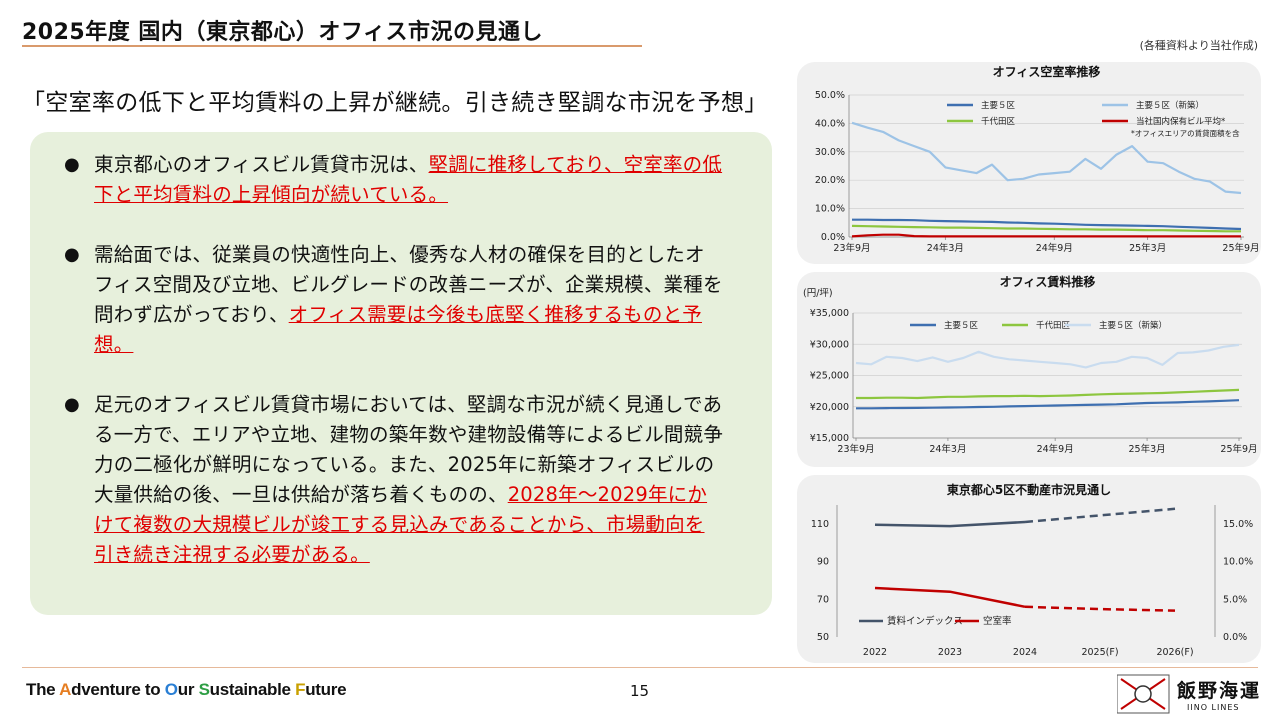 The width and height of the screenshot is (1280, 720). Describe the element at coordinates (171, 689) in the screenshot. I see `tagline-part: O` at that location.